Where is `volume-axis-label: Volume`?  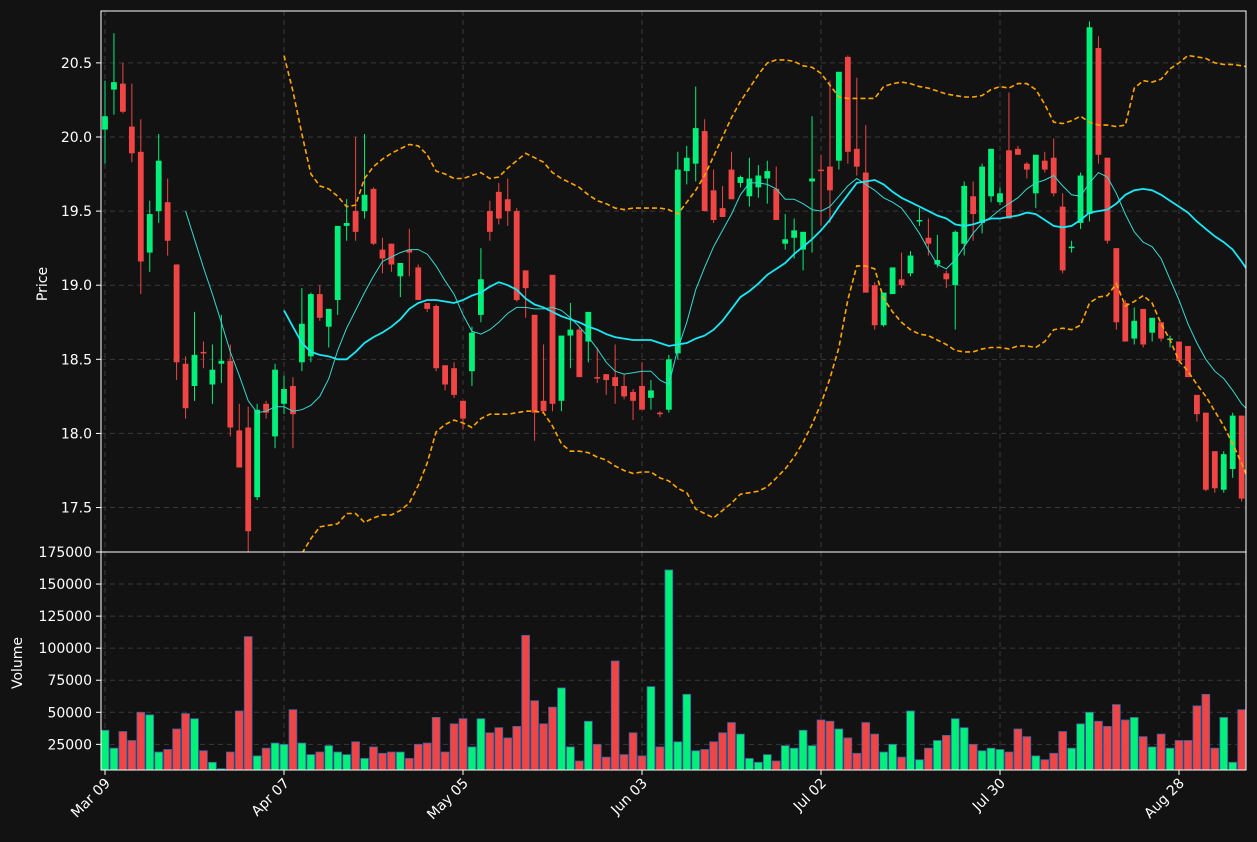 volume-axis-label: Volume is located at coordinates (18, 663).